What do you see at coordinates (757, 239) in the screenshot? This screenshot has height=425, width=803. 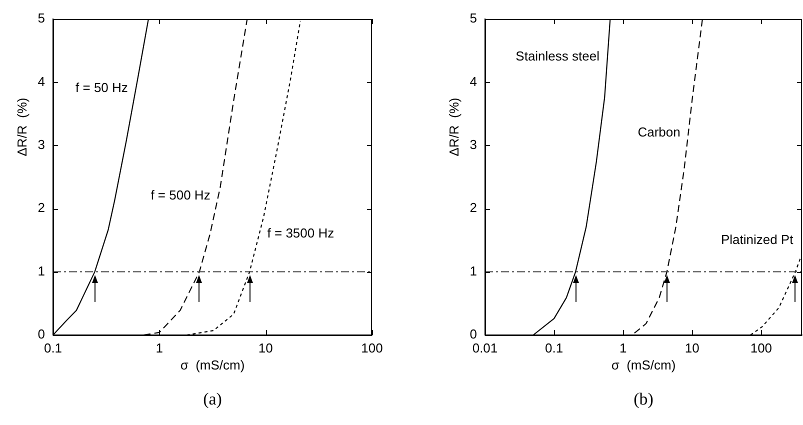 I see `series-label: Platinized Pt` at bounding box center [757, 239].